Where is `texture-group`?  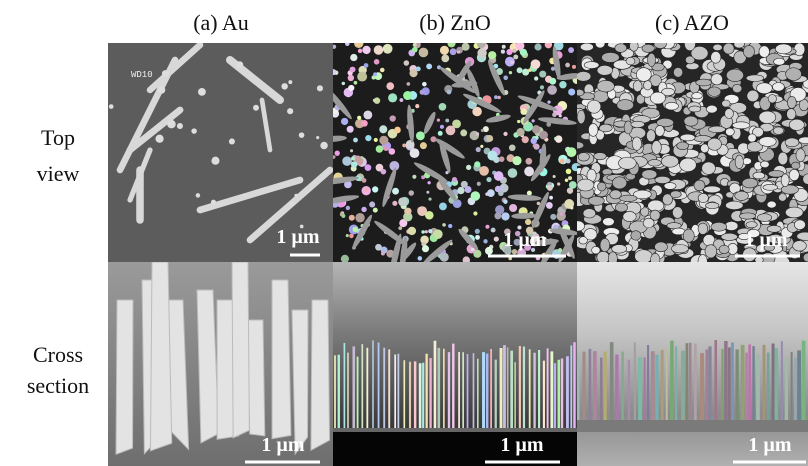
texture-group is located at coordinates (220, 143).